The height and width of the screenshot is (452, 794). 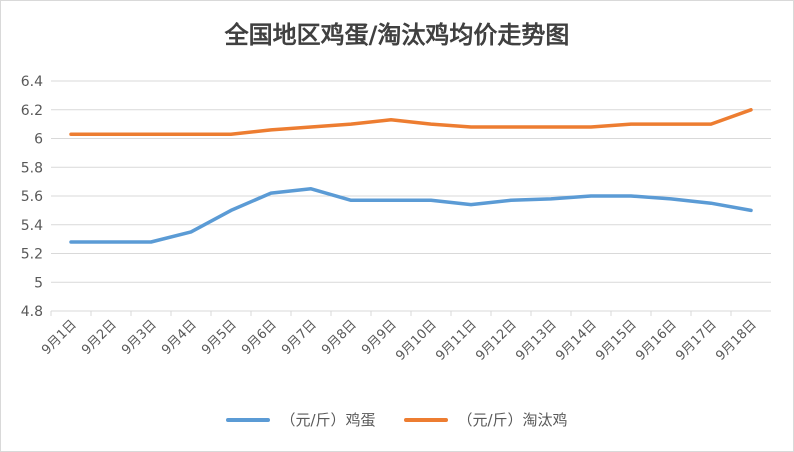 I want to click on x-tick-label: 9月4日, so click(x=179, y=337).